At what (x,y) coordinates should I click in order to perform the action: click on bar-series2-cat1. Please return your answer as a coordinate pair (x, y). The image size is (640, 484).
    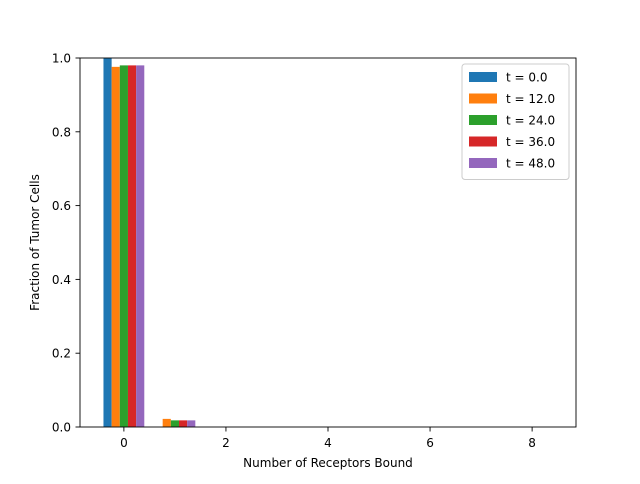
    Looking at the image, I should click on (174, 423).